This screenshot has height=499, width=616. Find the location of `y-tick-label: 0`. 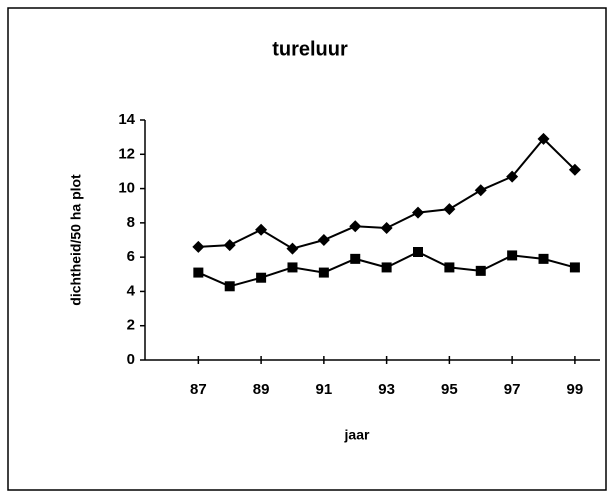

y-tick-label: 0 is located at coordinates (131, 359).